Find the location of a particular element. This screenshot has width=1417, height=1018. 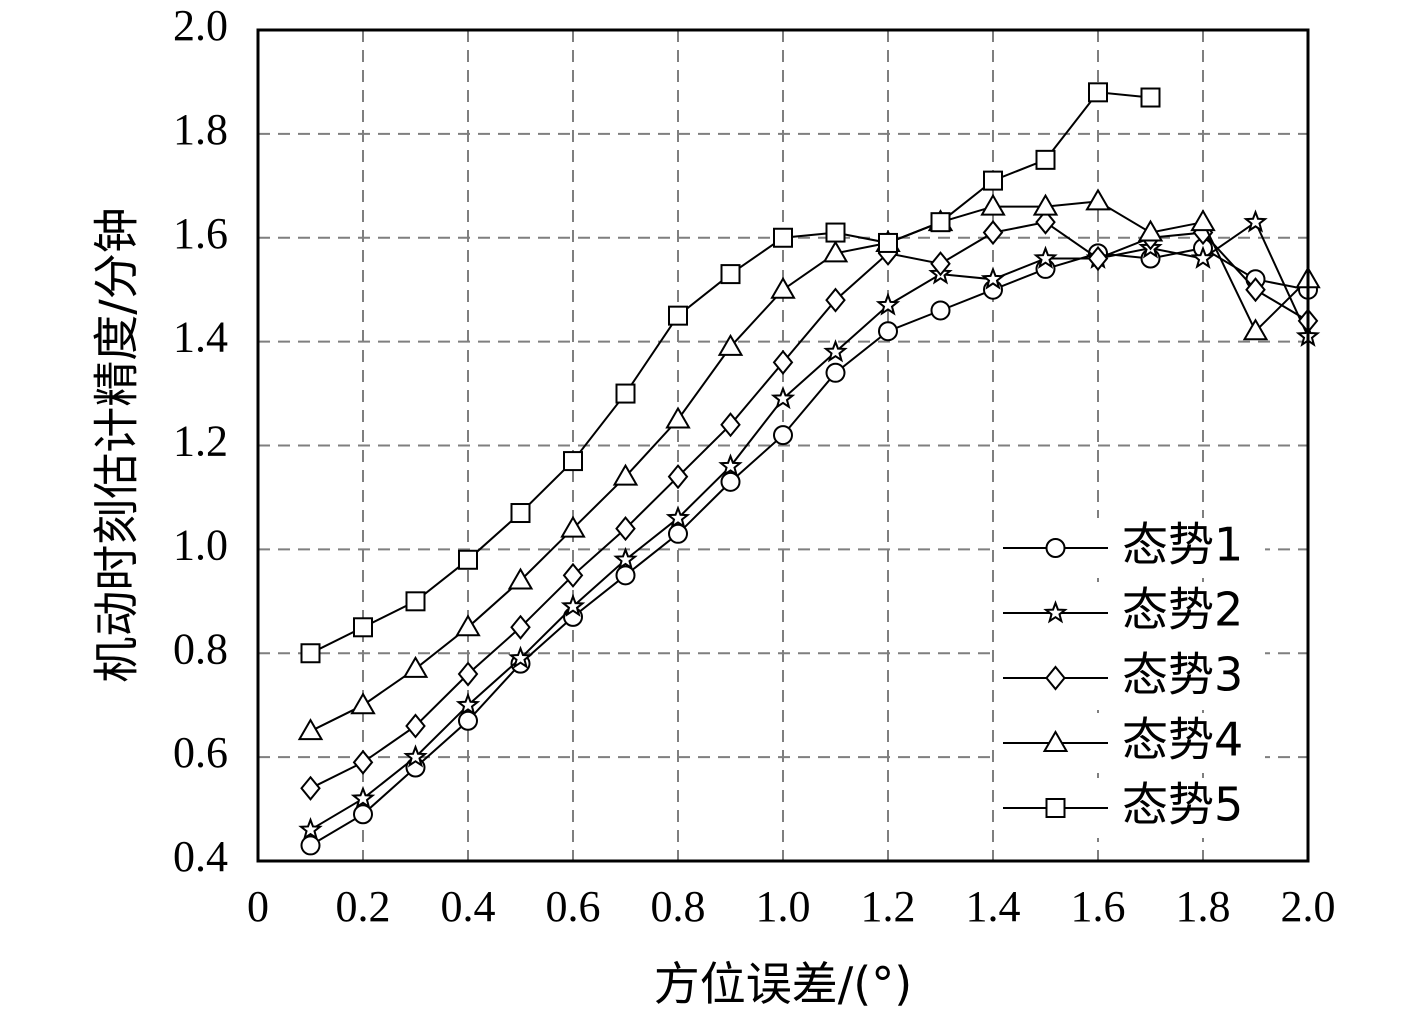

legend-item: 态势2 is located at coordinates (1131, 613).